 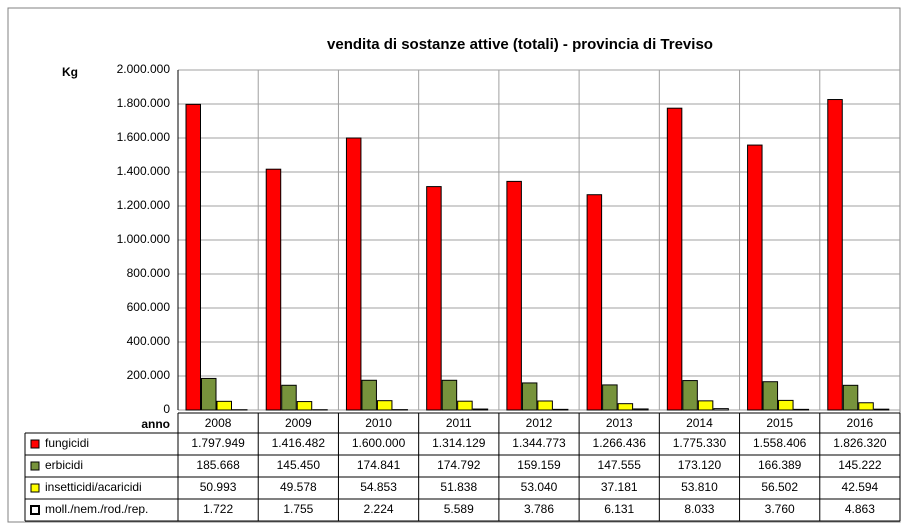 What do you see at coordinates (779, 487) in the screenshot?
I see `table-value: 56.502` at bounding box center [779, 487].